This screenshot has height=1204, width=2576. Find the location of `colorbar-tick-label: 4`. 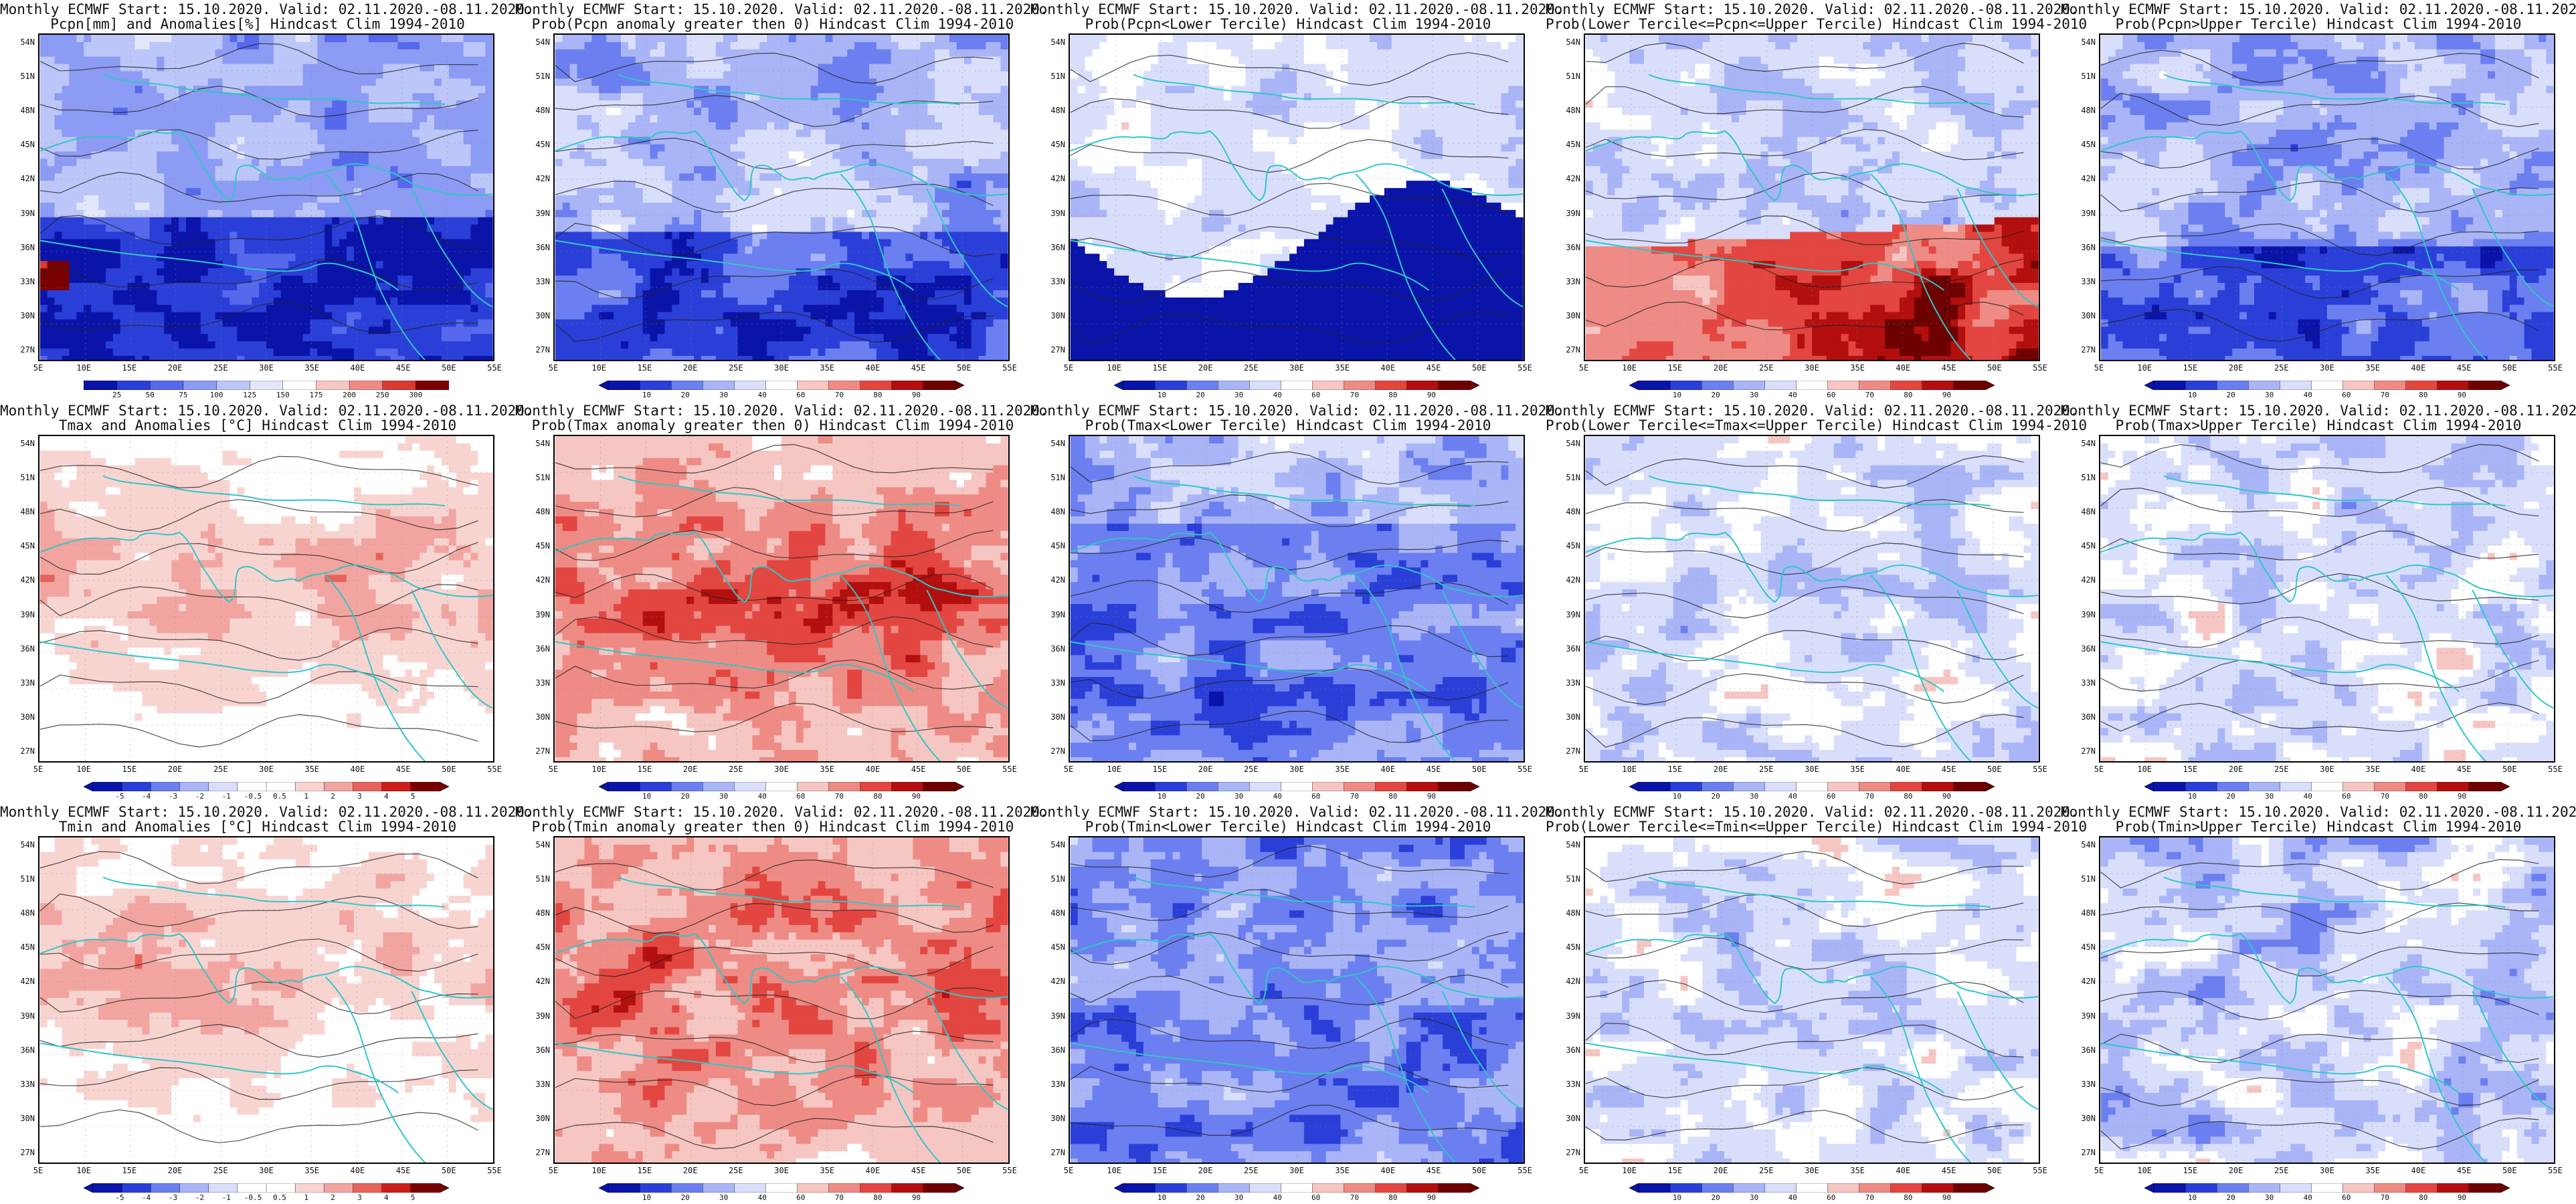

colorbar-tick-label: 4 is located at coordinates (386, 1197).